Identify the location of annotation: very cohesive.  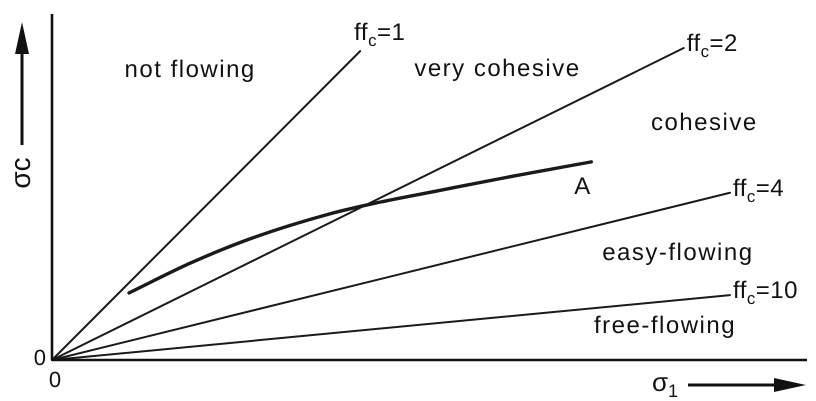
(497, 68).